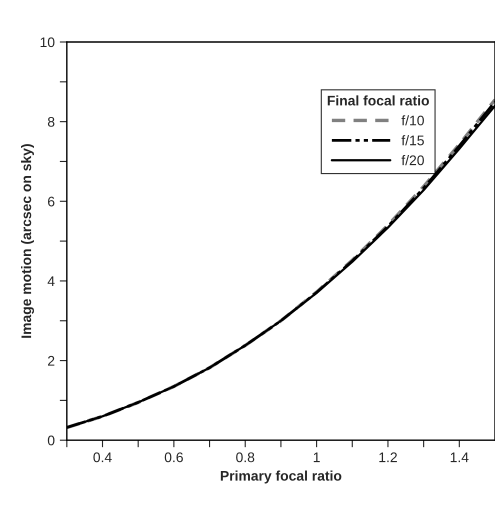  What do you see at coordinates (413, 140) in the screenshot?
I see `legend-label: f/15` at bounding box center [413, 140].